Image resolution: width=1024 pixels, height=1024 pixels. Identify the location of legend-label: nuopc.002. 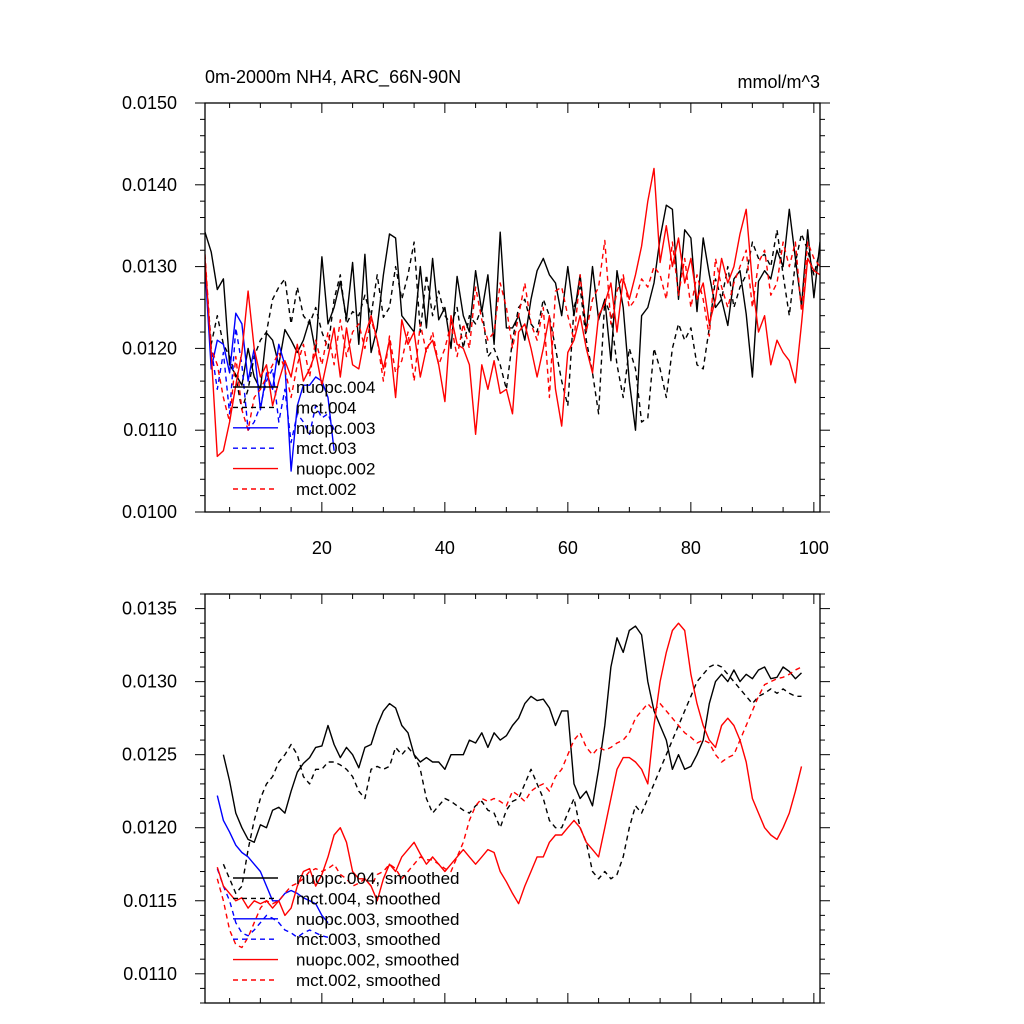
(335, 469).